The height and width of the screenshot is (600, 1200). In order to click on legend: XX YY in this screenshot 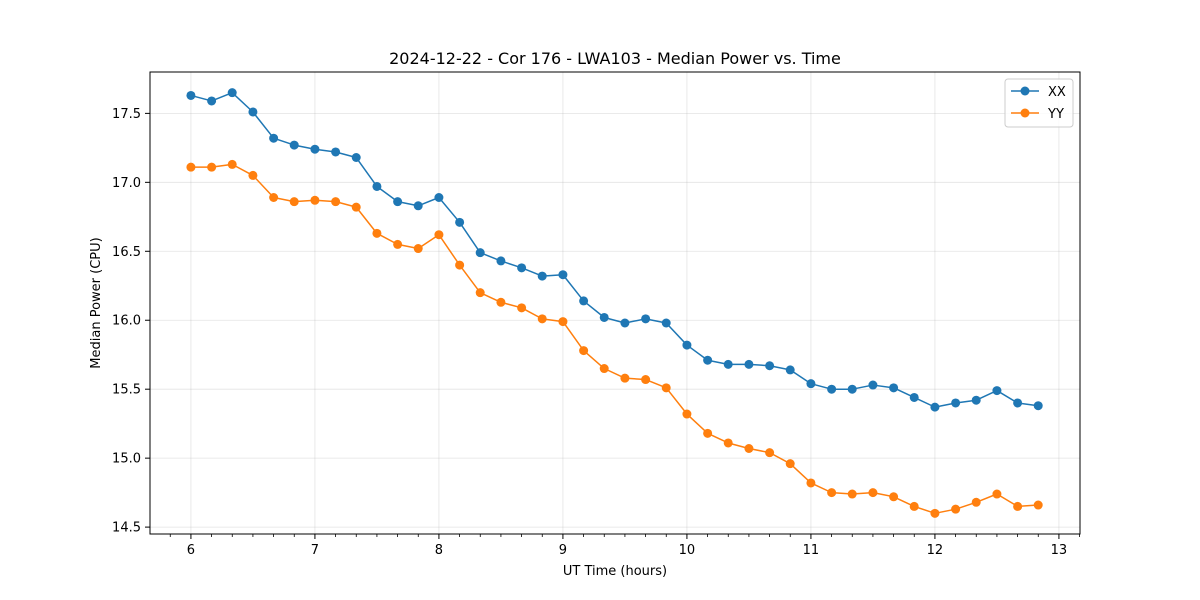, I will do `click(1039, 103)`.